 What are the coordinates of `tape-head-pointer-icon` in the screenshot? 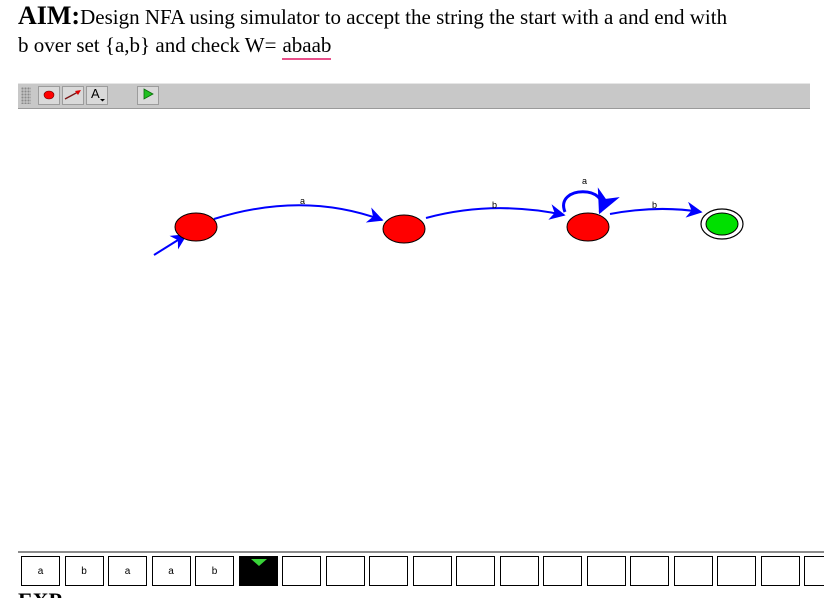 It's located at (258, 562).